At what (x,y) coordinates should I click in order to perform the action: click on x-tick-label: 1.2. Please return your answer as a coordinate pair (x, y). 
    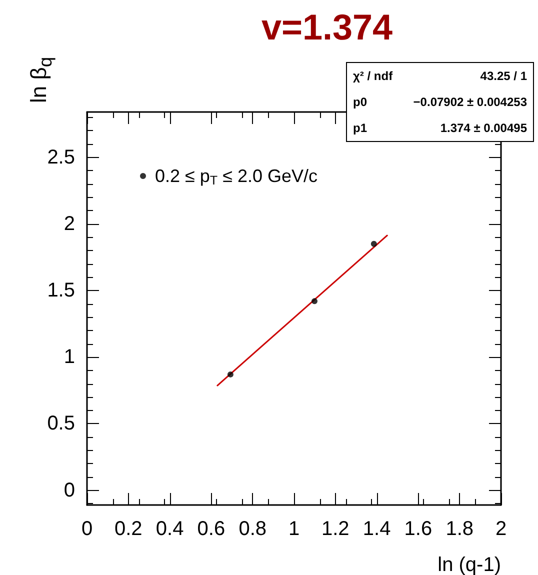
    Looking at the image, I should click on (335, 529).